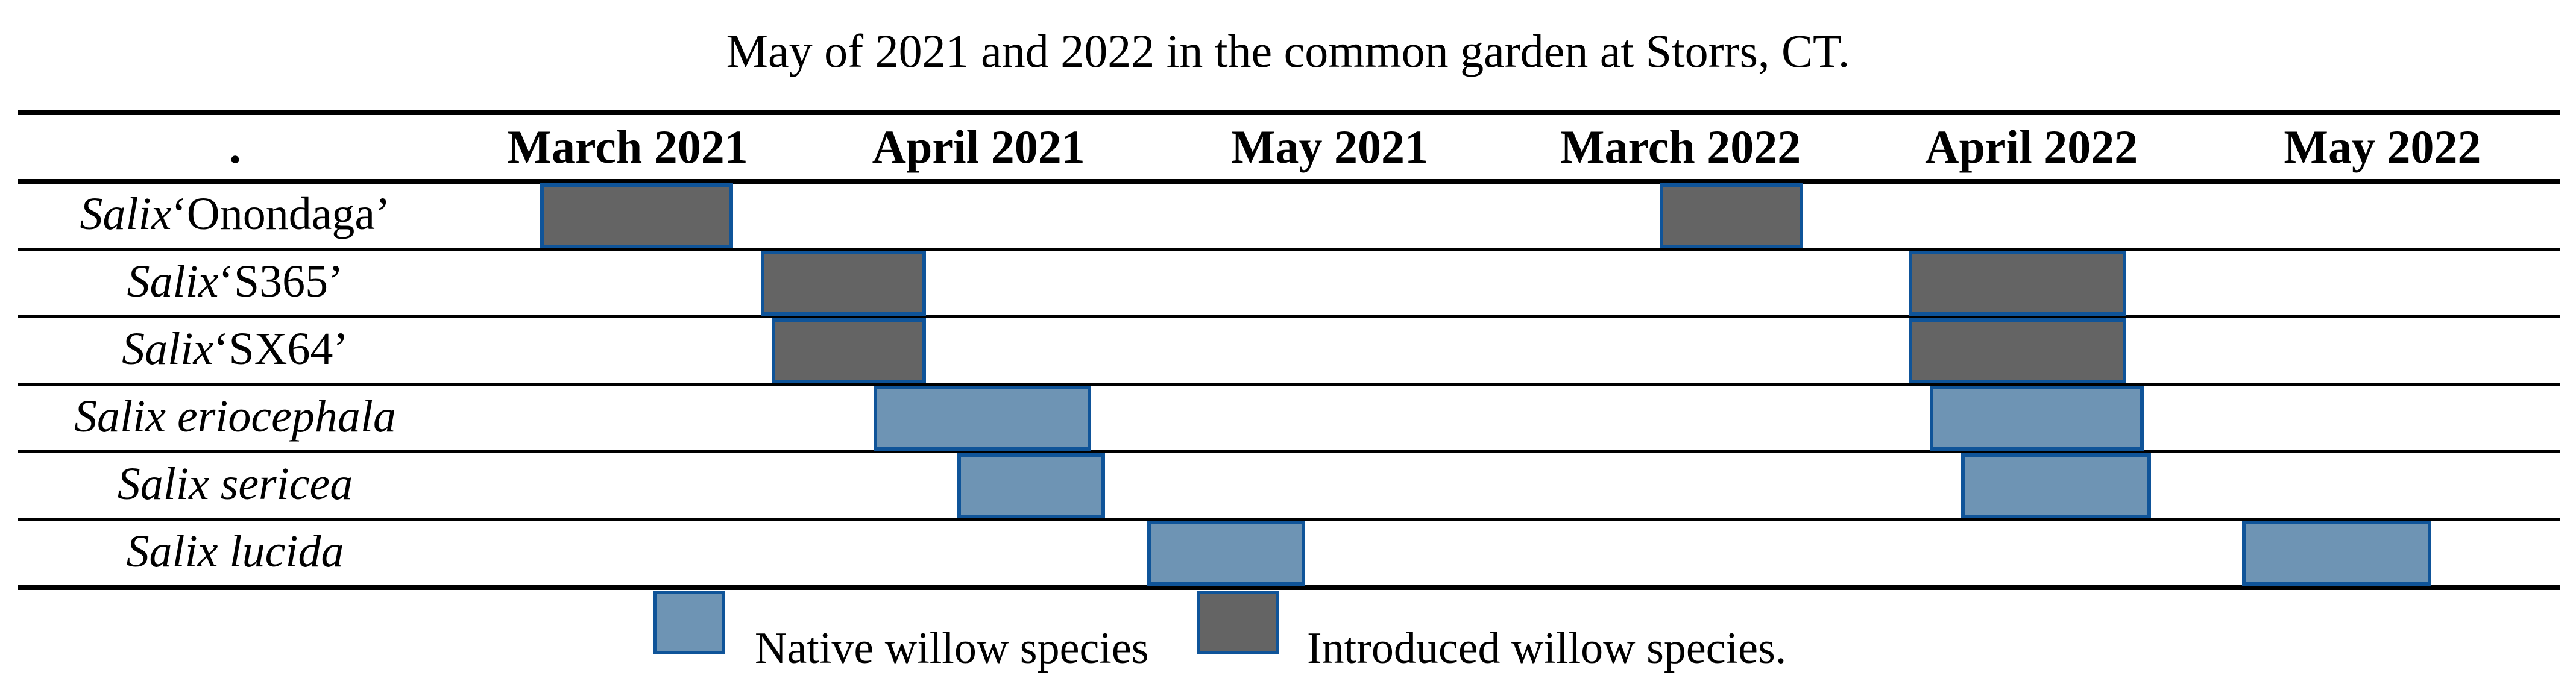  What do you see at coordinates (689, 623) in the screenshot?
I see `legend-swatch-native` at bounding box center [689, 623].